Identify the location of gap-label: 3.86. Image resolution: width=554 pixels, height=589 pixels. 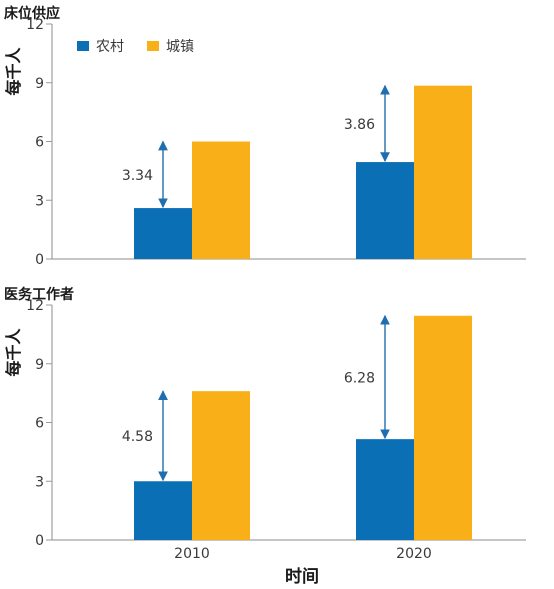
(359, 125).